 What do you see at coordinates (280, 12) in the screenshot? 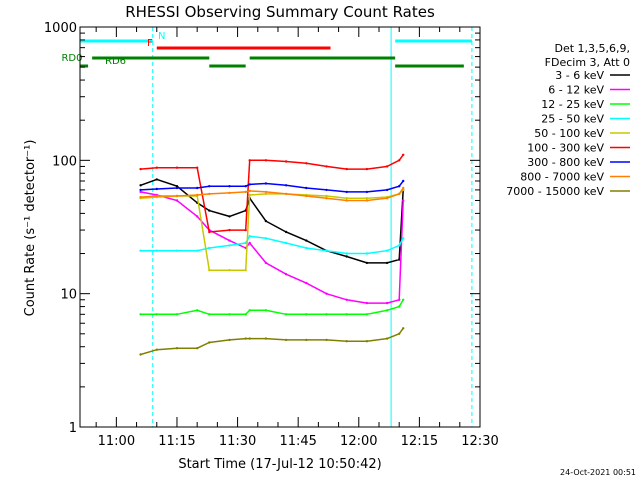
I see `chart-title: RHESSI Observing Summary Count Rates` at bounding box center [280, 12].